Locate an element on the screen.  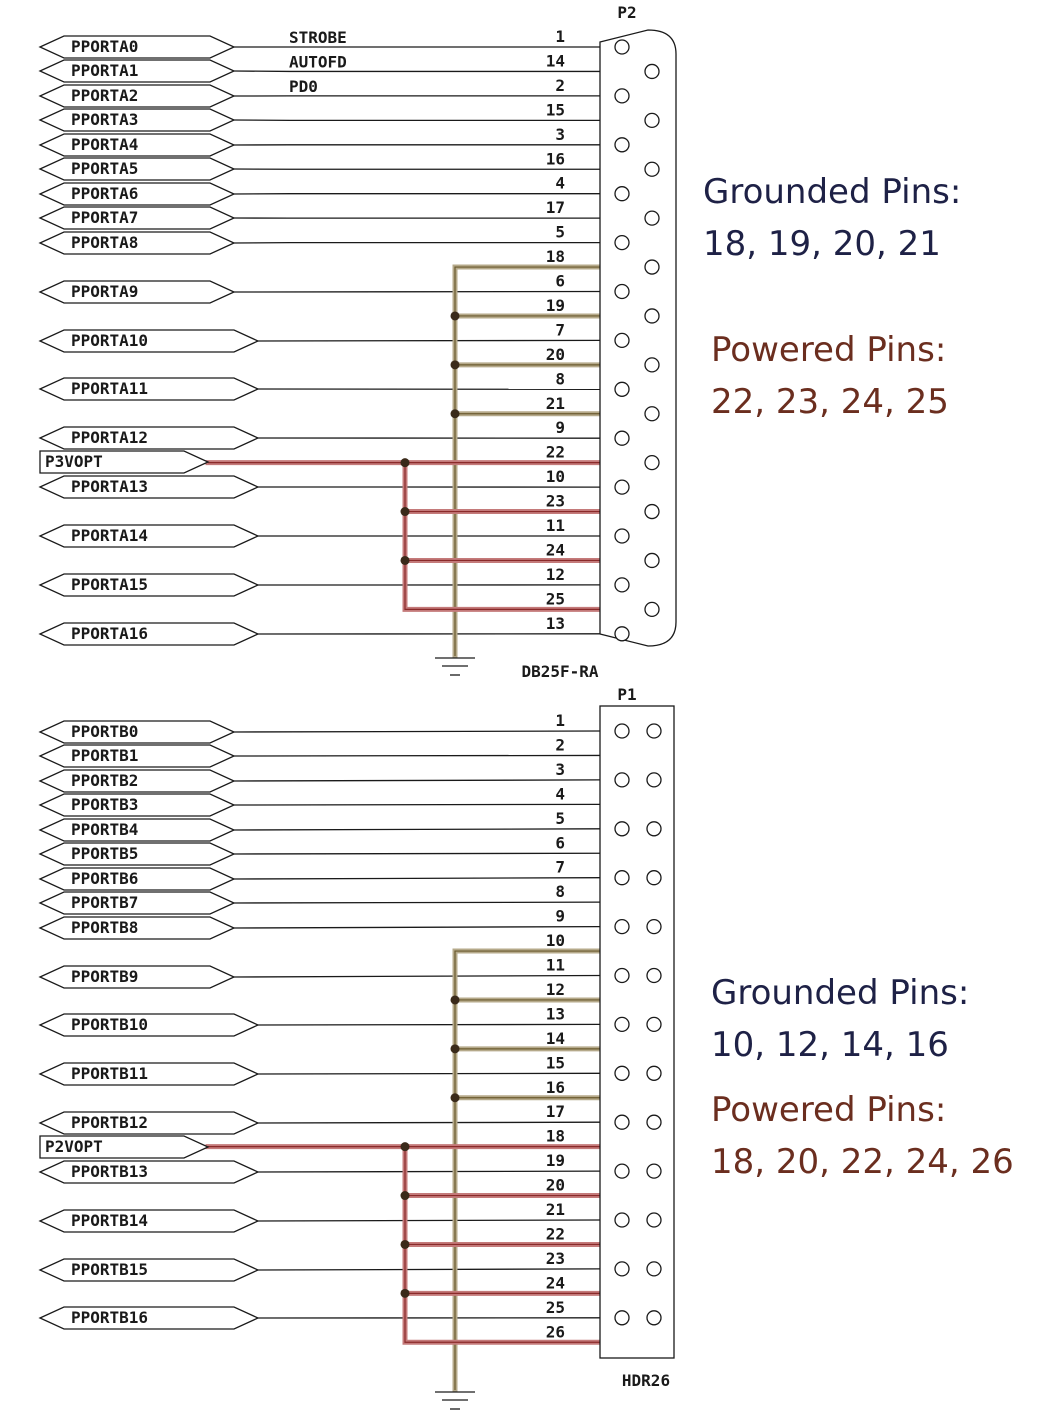
p1-pin-number-7: 7 is located at coordinates (560, 867).